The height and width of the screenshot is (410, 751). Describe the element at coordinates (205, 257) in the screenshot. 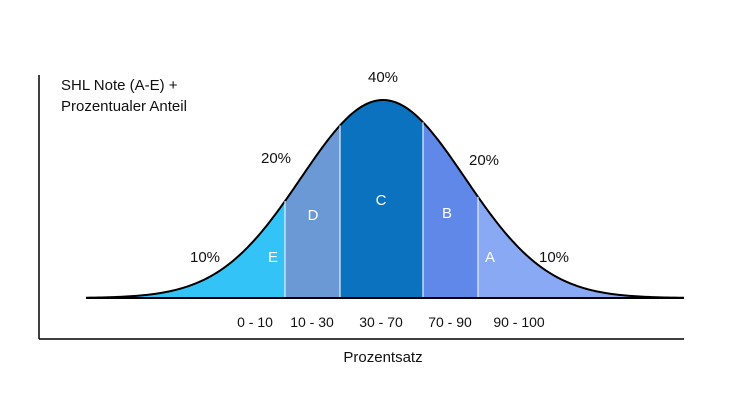

I see `percent-label-e: 10%` at that location.